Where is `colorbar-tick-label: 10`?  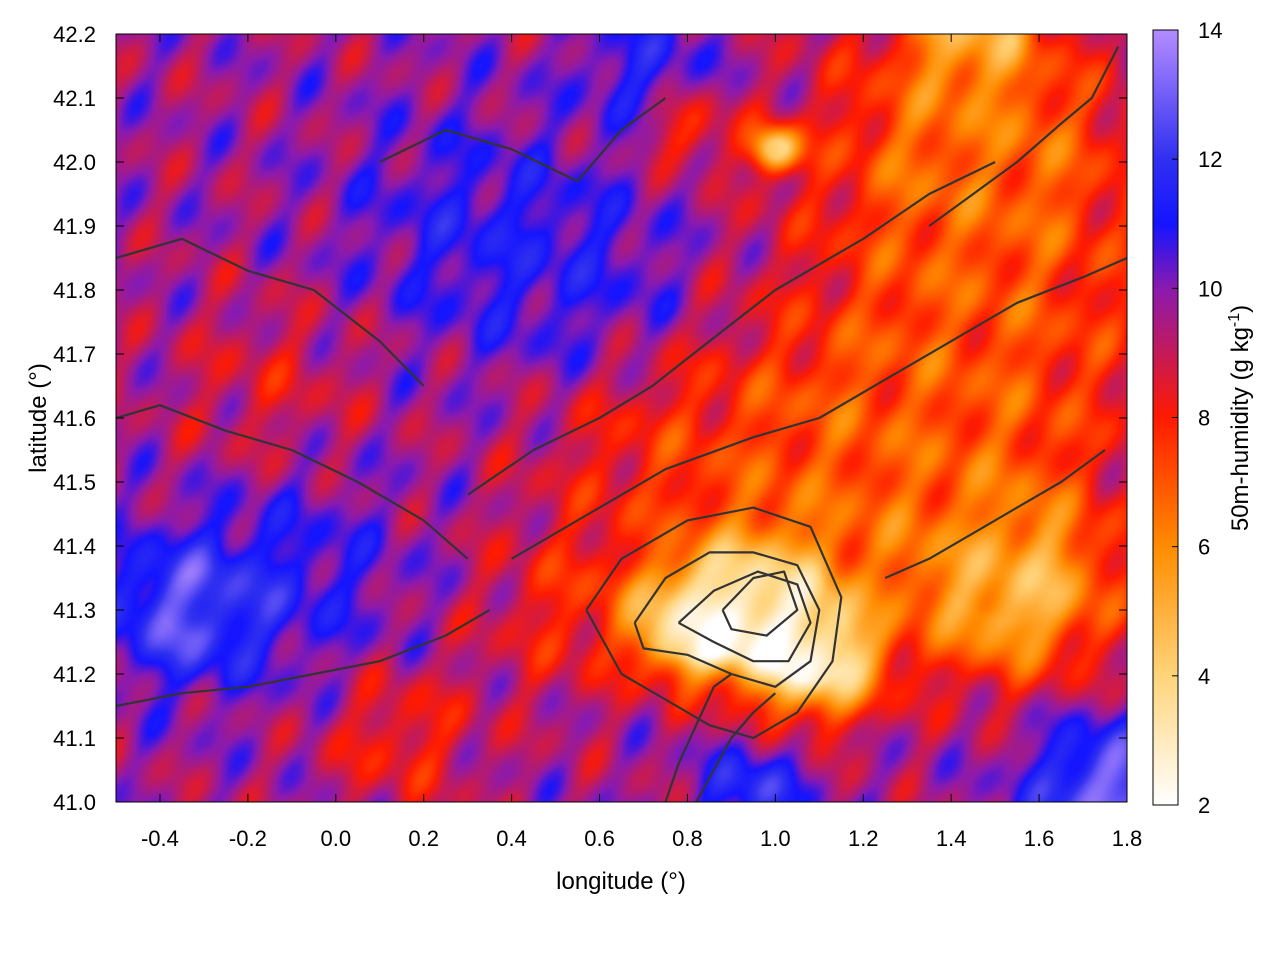
colorbar-tick-label: 10 is located at coordinates (1210, 288).